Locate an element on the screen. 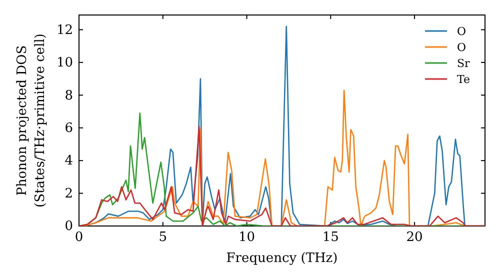 This screenshot has height=280, width=500. x-tick-label: 10 is located at coordinates (247, 238).